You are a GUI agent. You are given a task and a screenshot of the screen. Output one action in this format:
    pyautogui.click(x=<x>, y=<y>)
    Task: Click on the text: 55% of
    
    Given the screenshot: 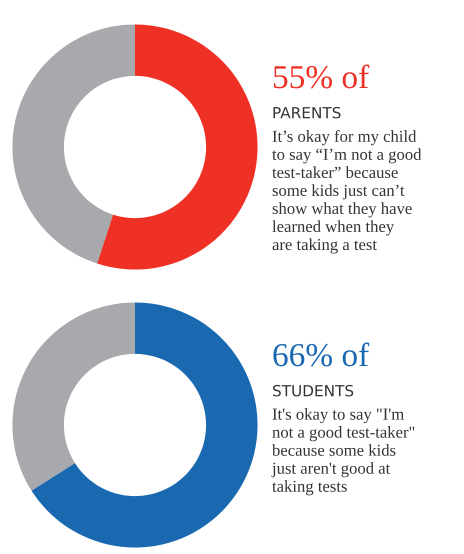 What is the action you would take?
    pyautogui.click(x=322, y=76)
    